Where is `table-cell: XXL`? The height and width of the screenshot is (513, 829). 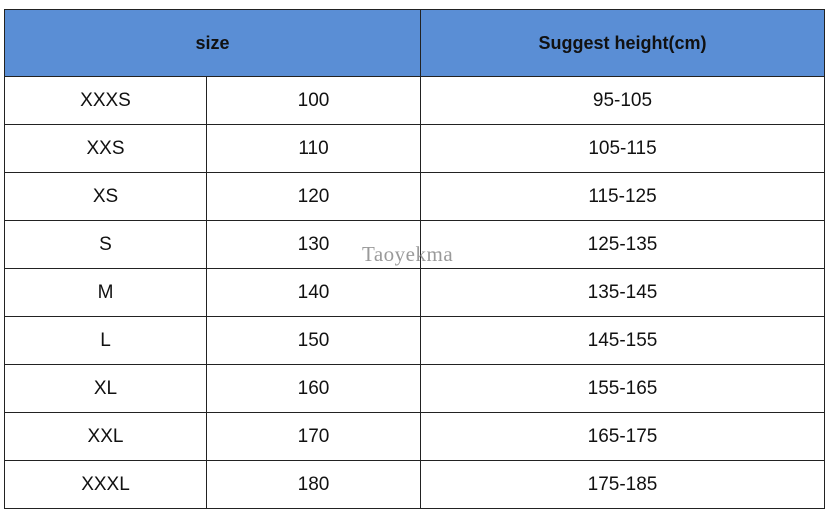
table-cell: XXL is located at coordinates (105, 436).